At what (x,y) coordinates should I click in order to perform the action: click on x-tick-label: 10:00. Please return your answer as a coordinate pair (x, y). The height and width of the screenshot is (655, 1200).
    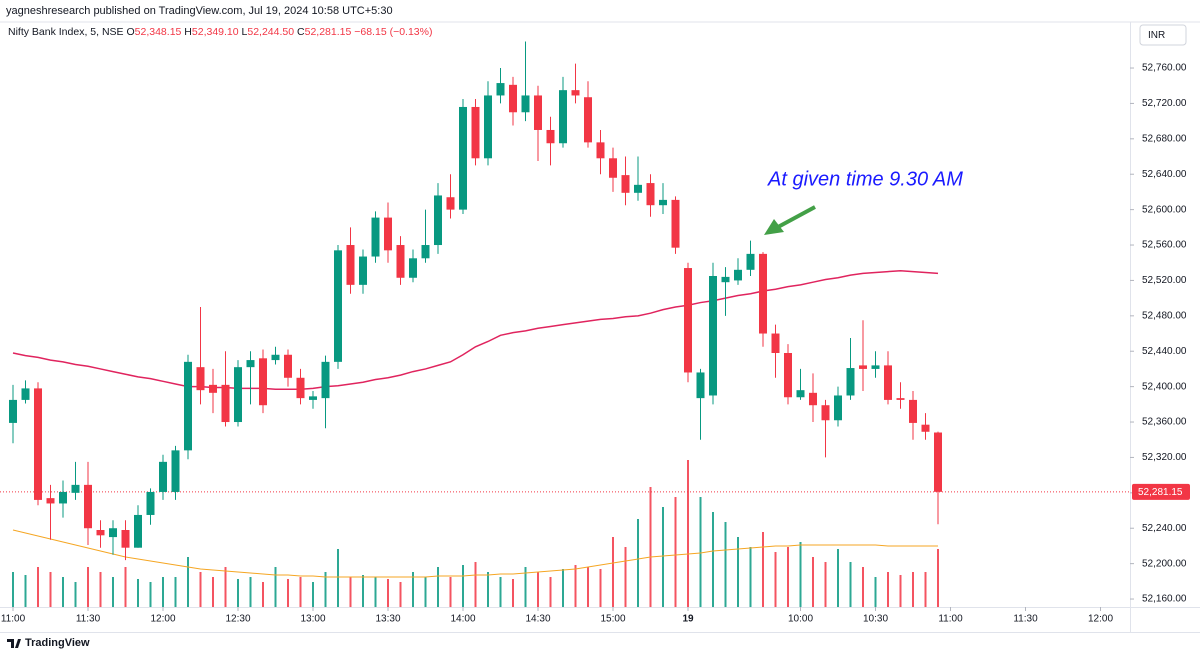
    Looking at the image, I should click on (800, 619).